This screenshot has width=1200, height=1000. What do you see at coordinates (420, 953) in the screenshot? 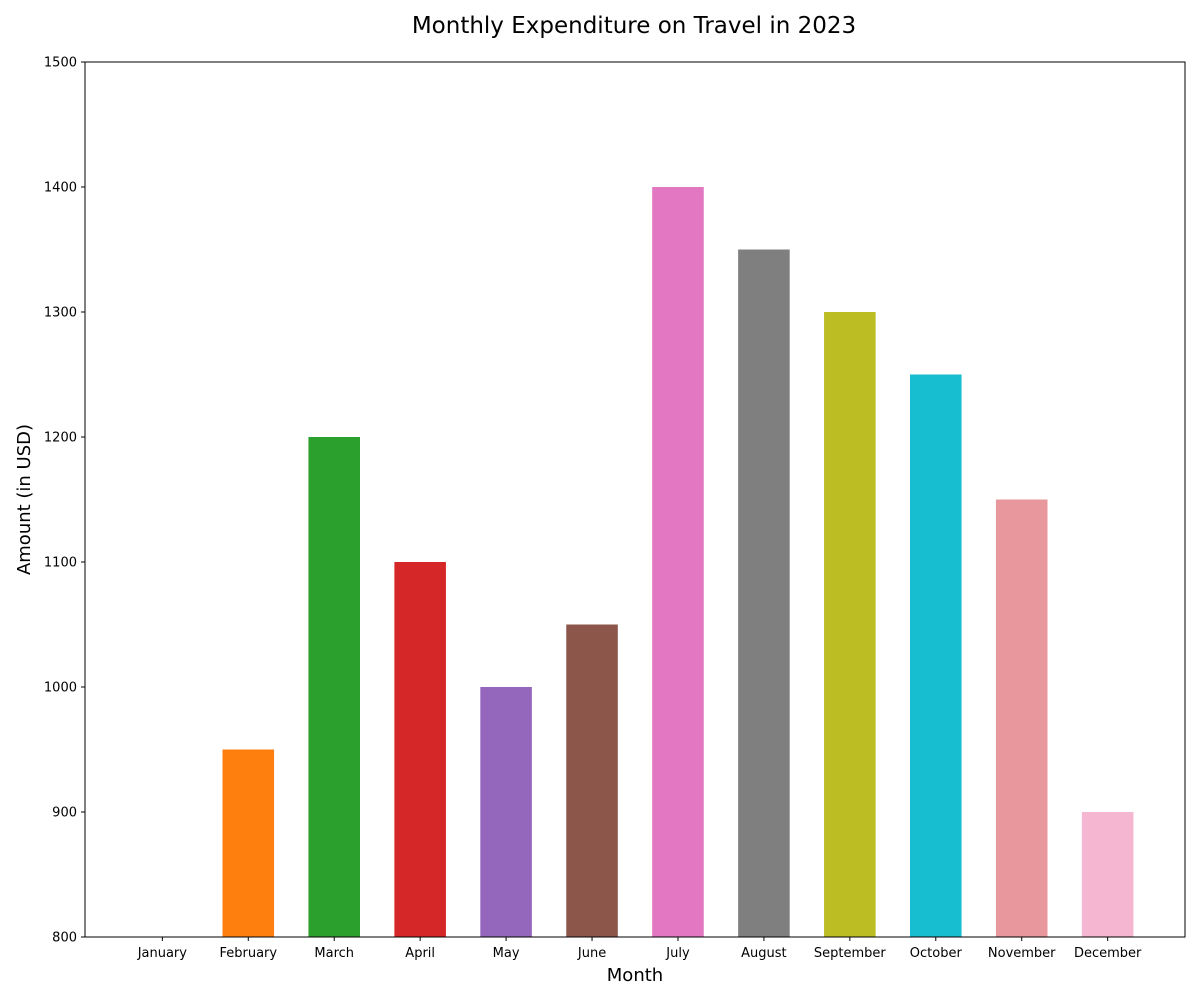
I see `x-tick-label: April` at bounding box center [420, 953].